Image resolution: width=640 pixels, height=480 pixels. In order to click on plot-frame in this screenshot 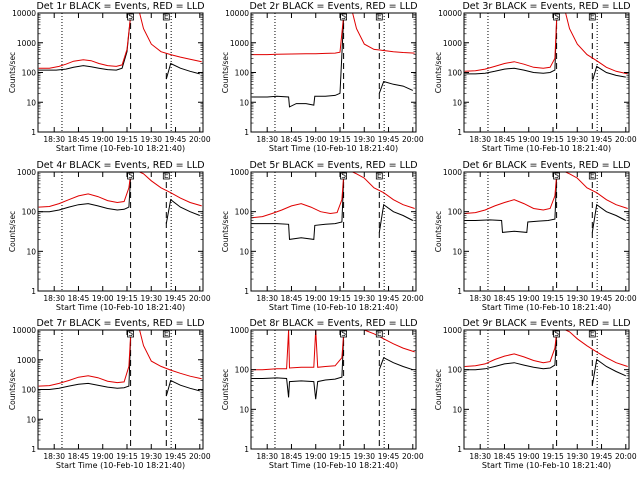, I will do `click(120, 231)`.